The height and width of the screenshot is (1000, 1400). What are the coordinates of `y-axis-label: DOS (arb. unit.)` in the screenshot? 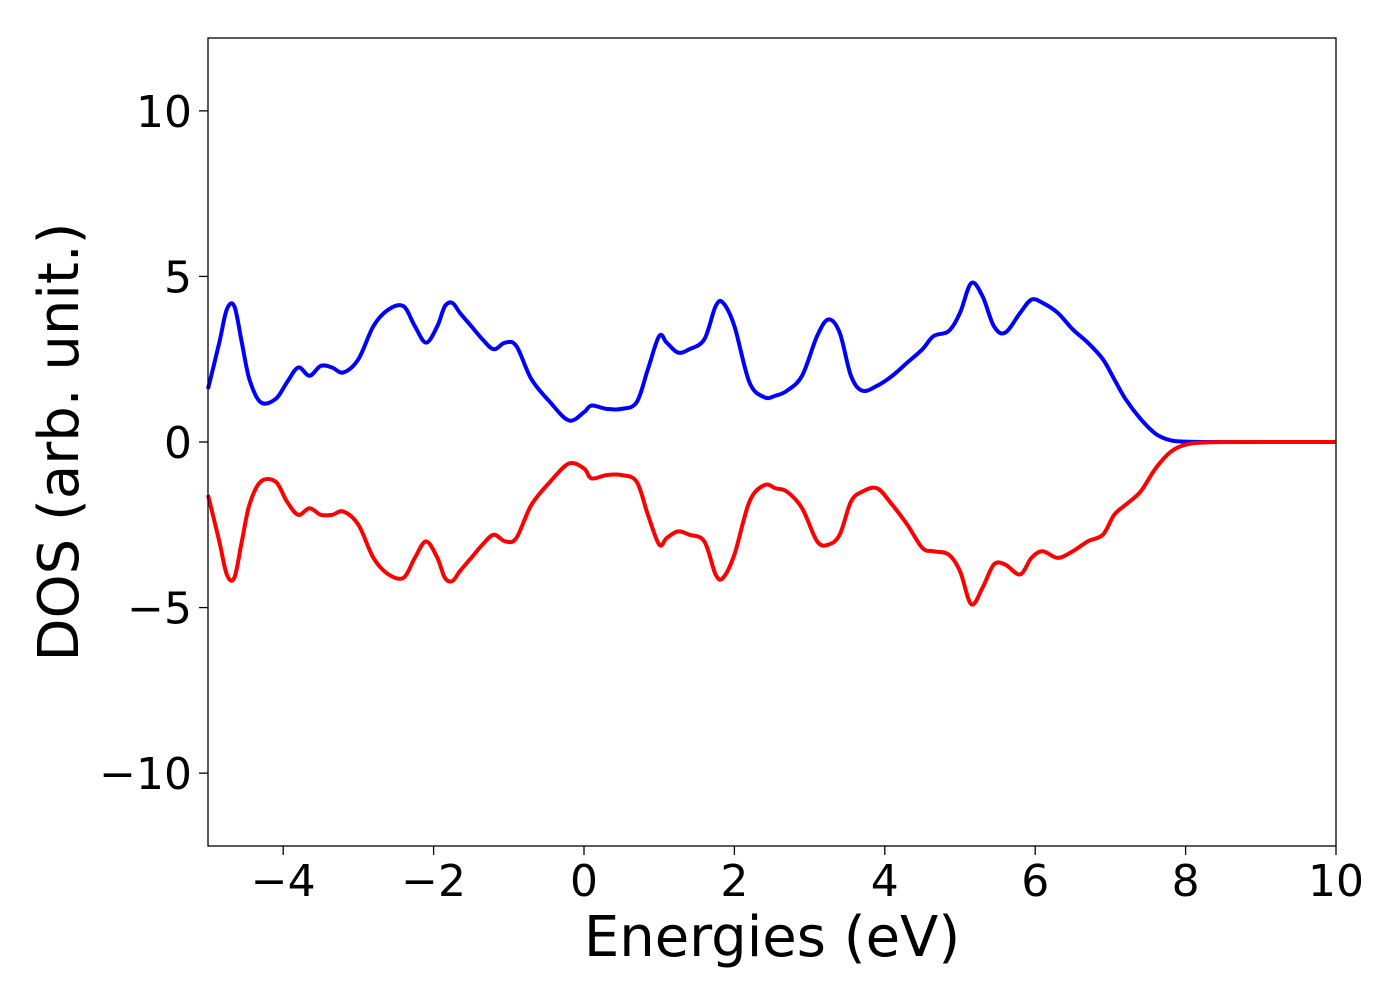 It's located at (59, 441).